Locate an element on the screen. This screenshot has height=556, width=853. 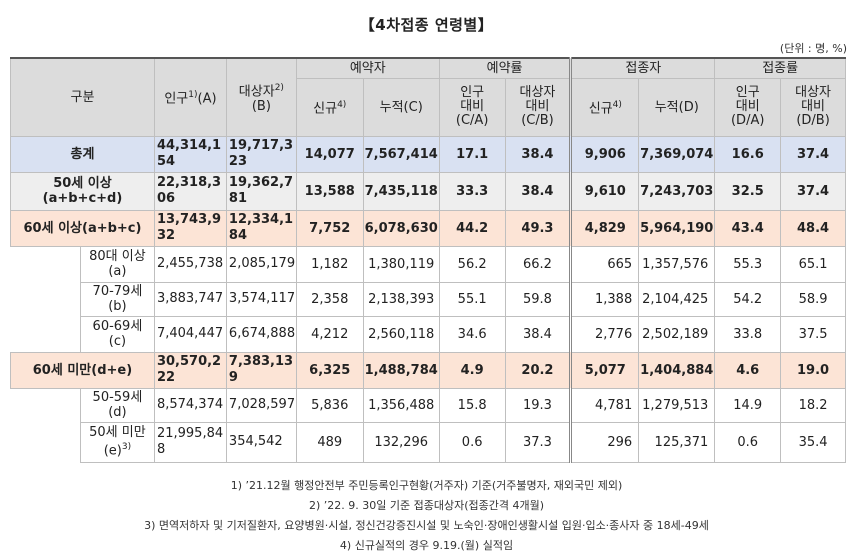
target-cell: 12,334,184 is located at coordinates (261, 228).